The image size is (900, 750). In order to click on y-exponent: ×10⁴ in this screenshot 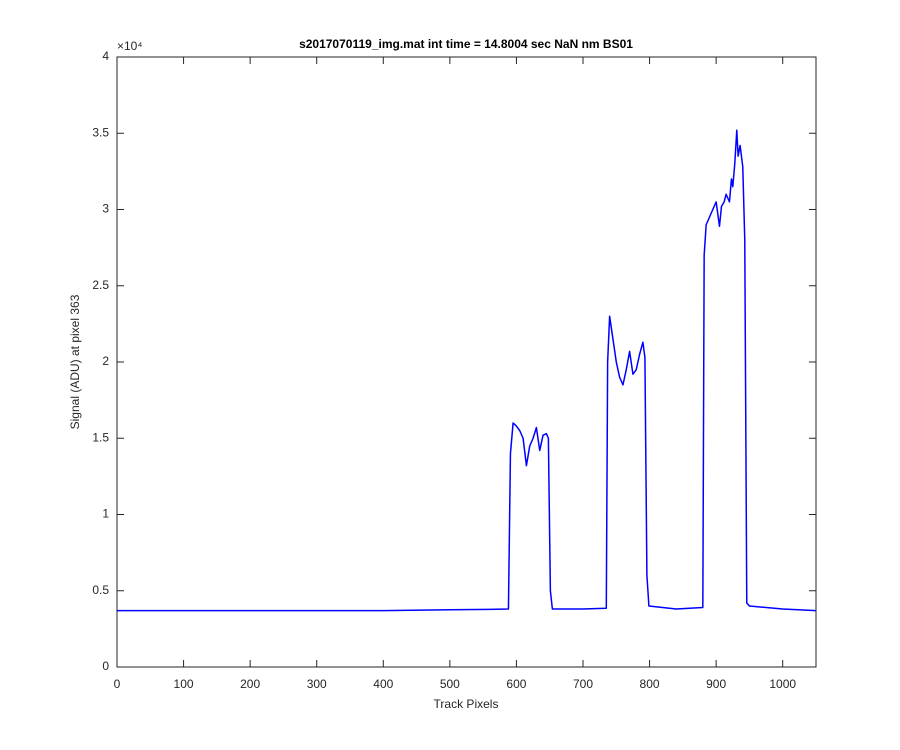, I will do `click(130, 46)`.